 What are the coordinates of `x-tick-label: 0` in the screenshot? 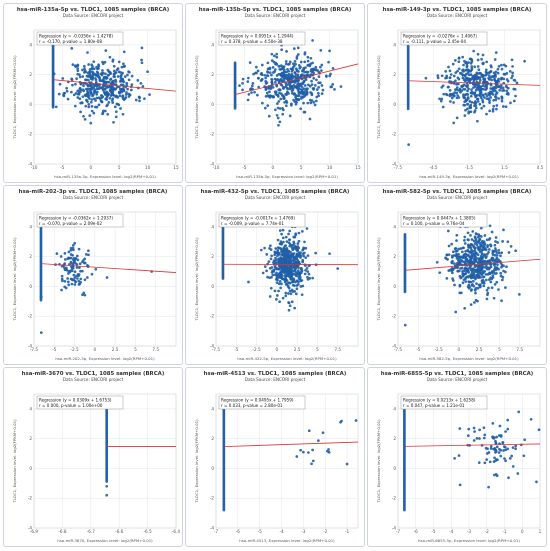 It's located at (522, 531).